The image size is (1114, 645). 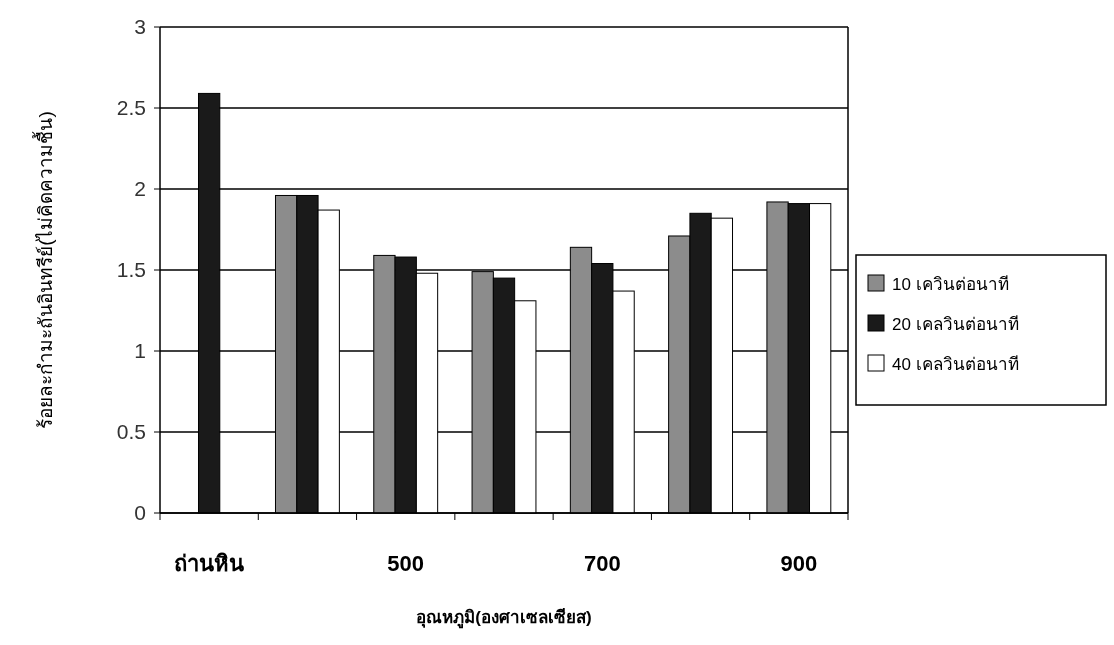 What do you see at coordinates (140, 26) in the screenshot?
I see `y-tick-label: 3` at bounding box center [140, 26].